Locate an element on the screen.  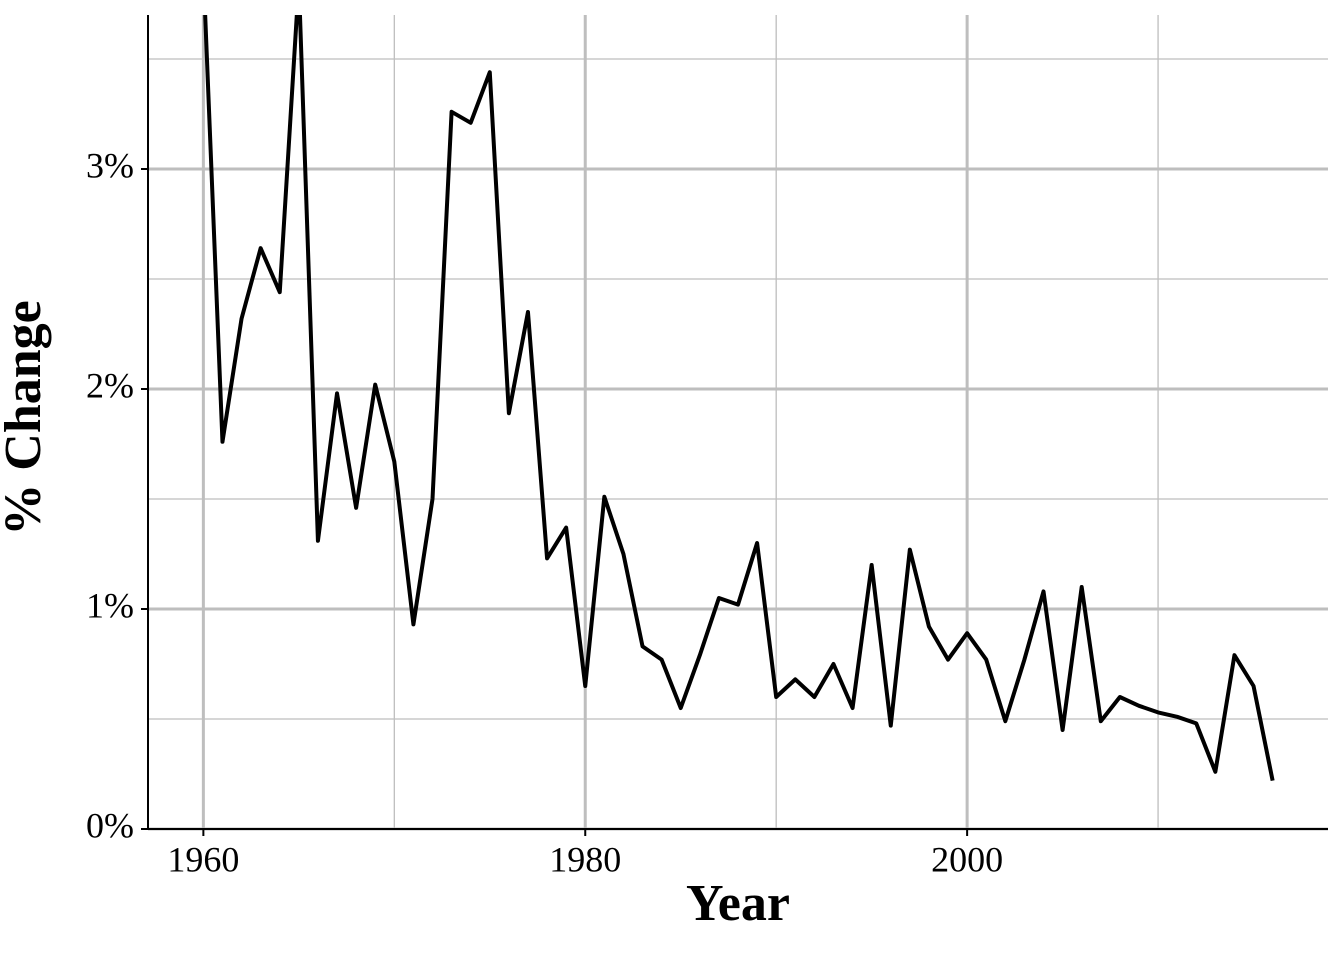
y-tick-label: 0% is located at coordinates (110, 825).